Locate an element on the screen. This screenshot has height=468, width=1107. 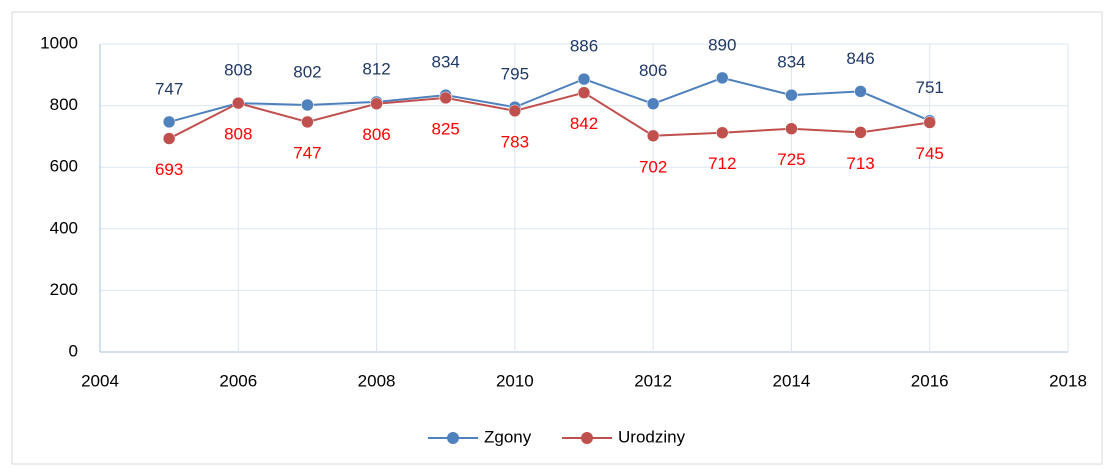
data-label: 846 is located at coordinates (860, 58).